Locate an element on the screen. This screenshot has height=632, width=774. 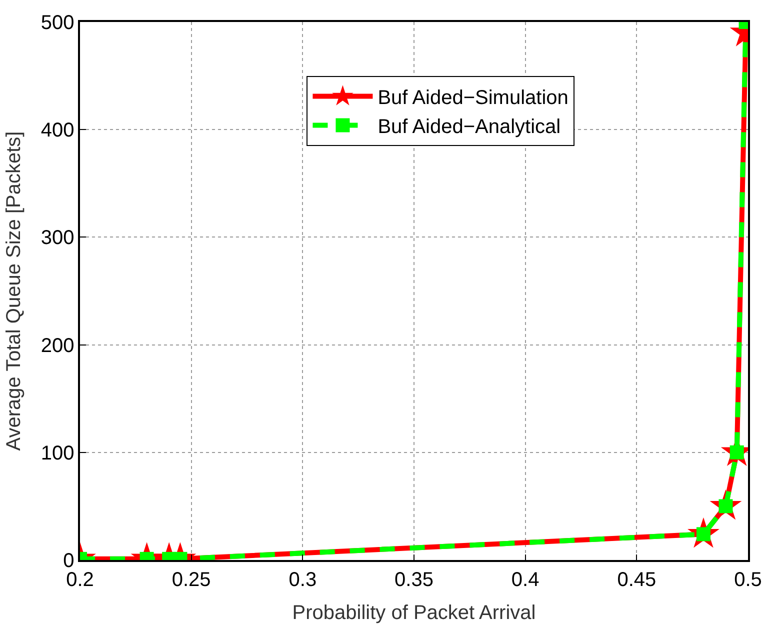
x-tick-label: 0.5 is located at coordinates (748, 579).